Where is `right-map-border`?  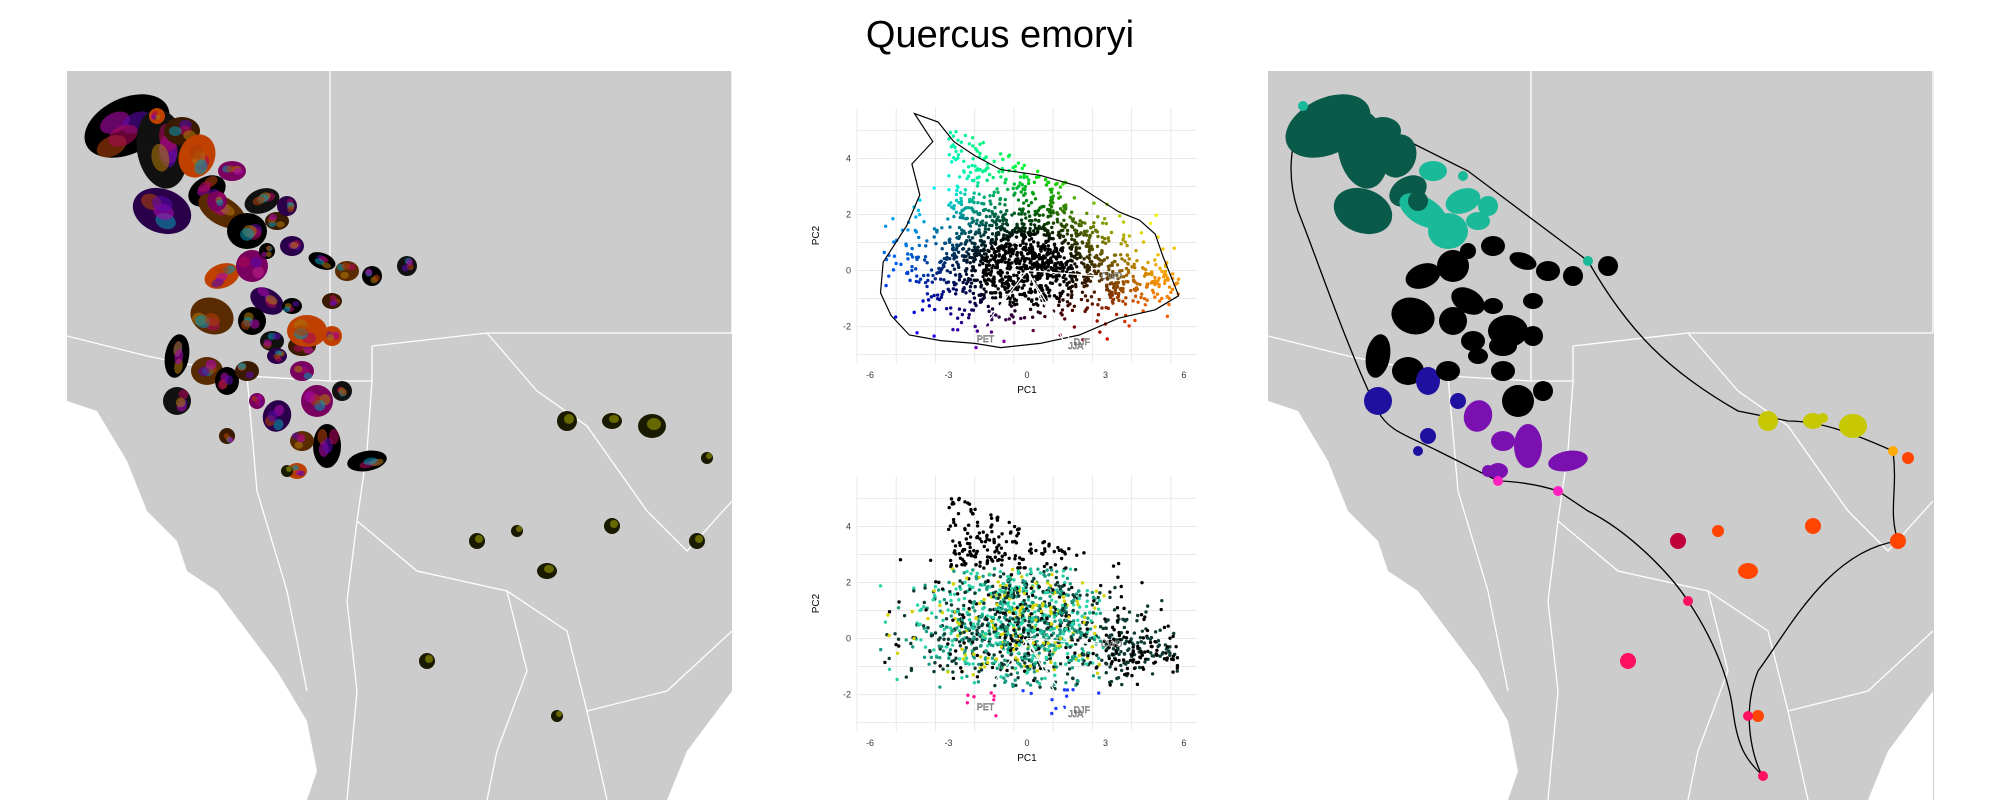 right-map-border is located at coordinates (1478, 533).